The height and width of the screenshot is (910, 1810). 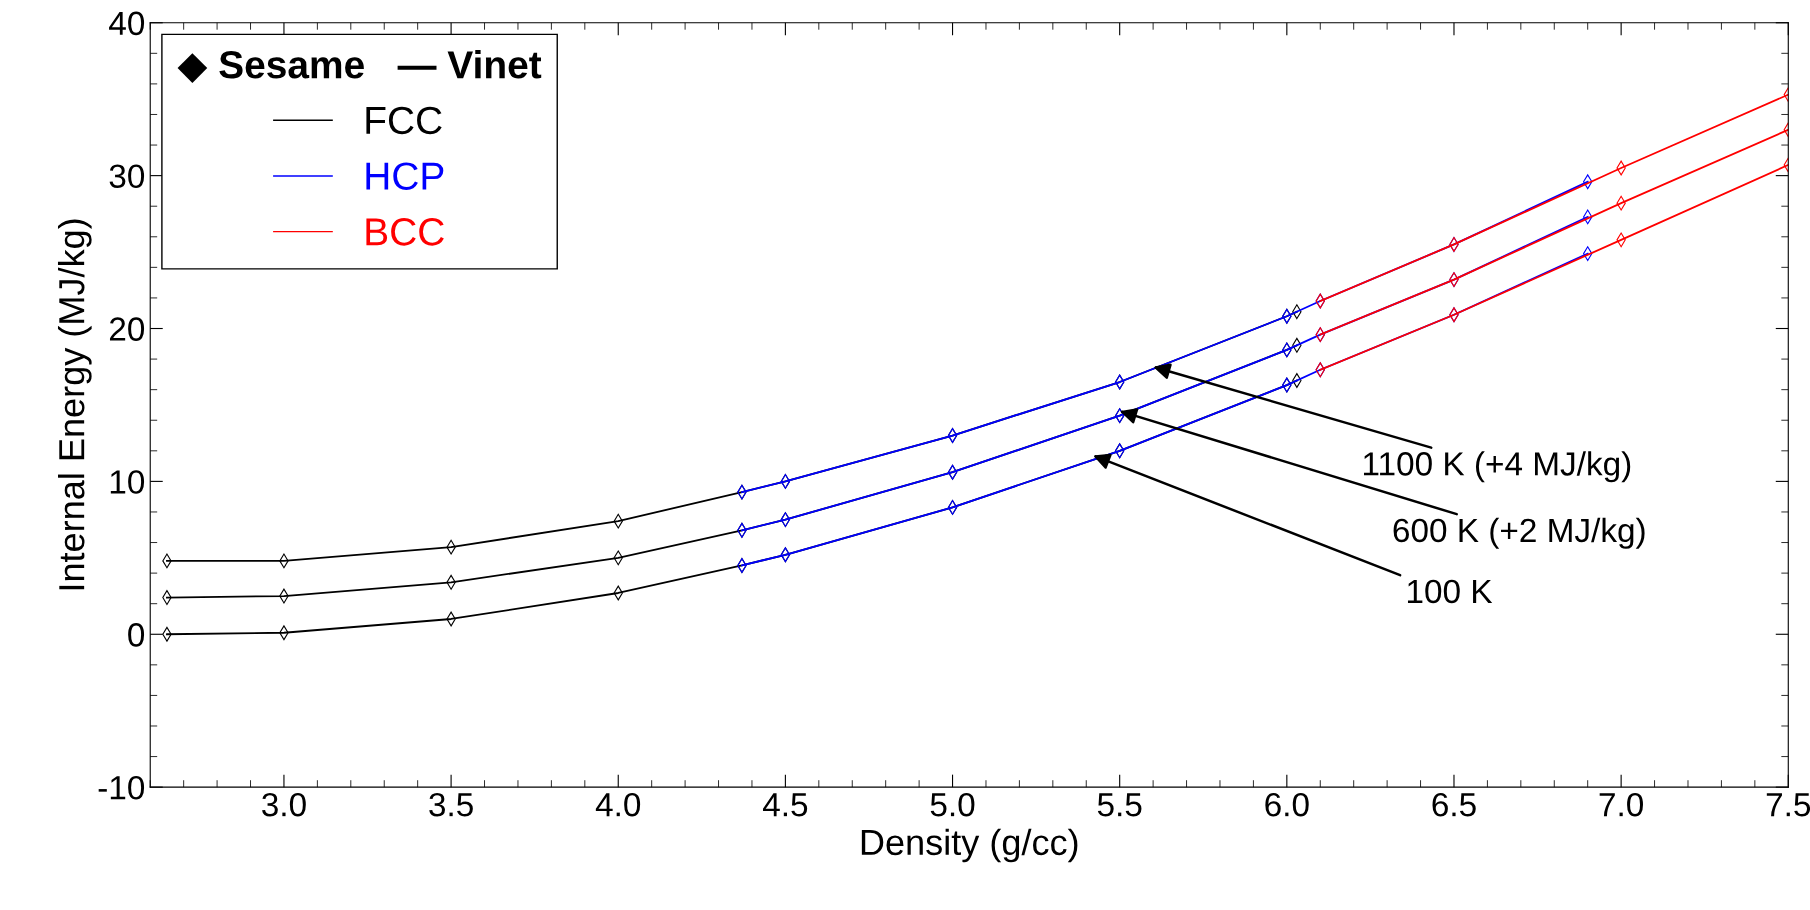 What do you see at coordinates (405, 232) in the screenshot?
I see `legend-label: BCC` at bounding box center [405, 232].